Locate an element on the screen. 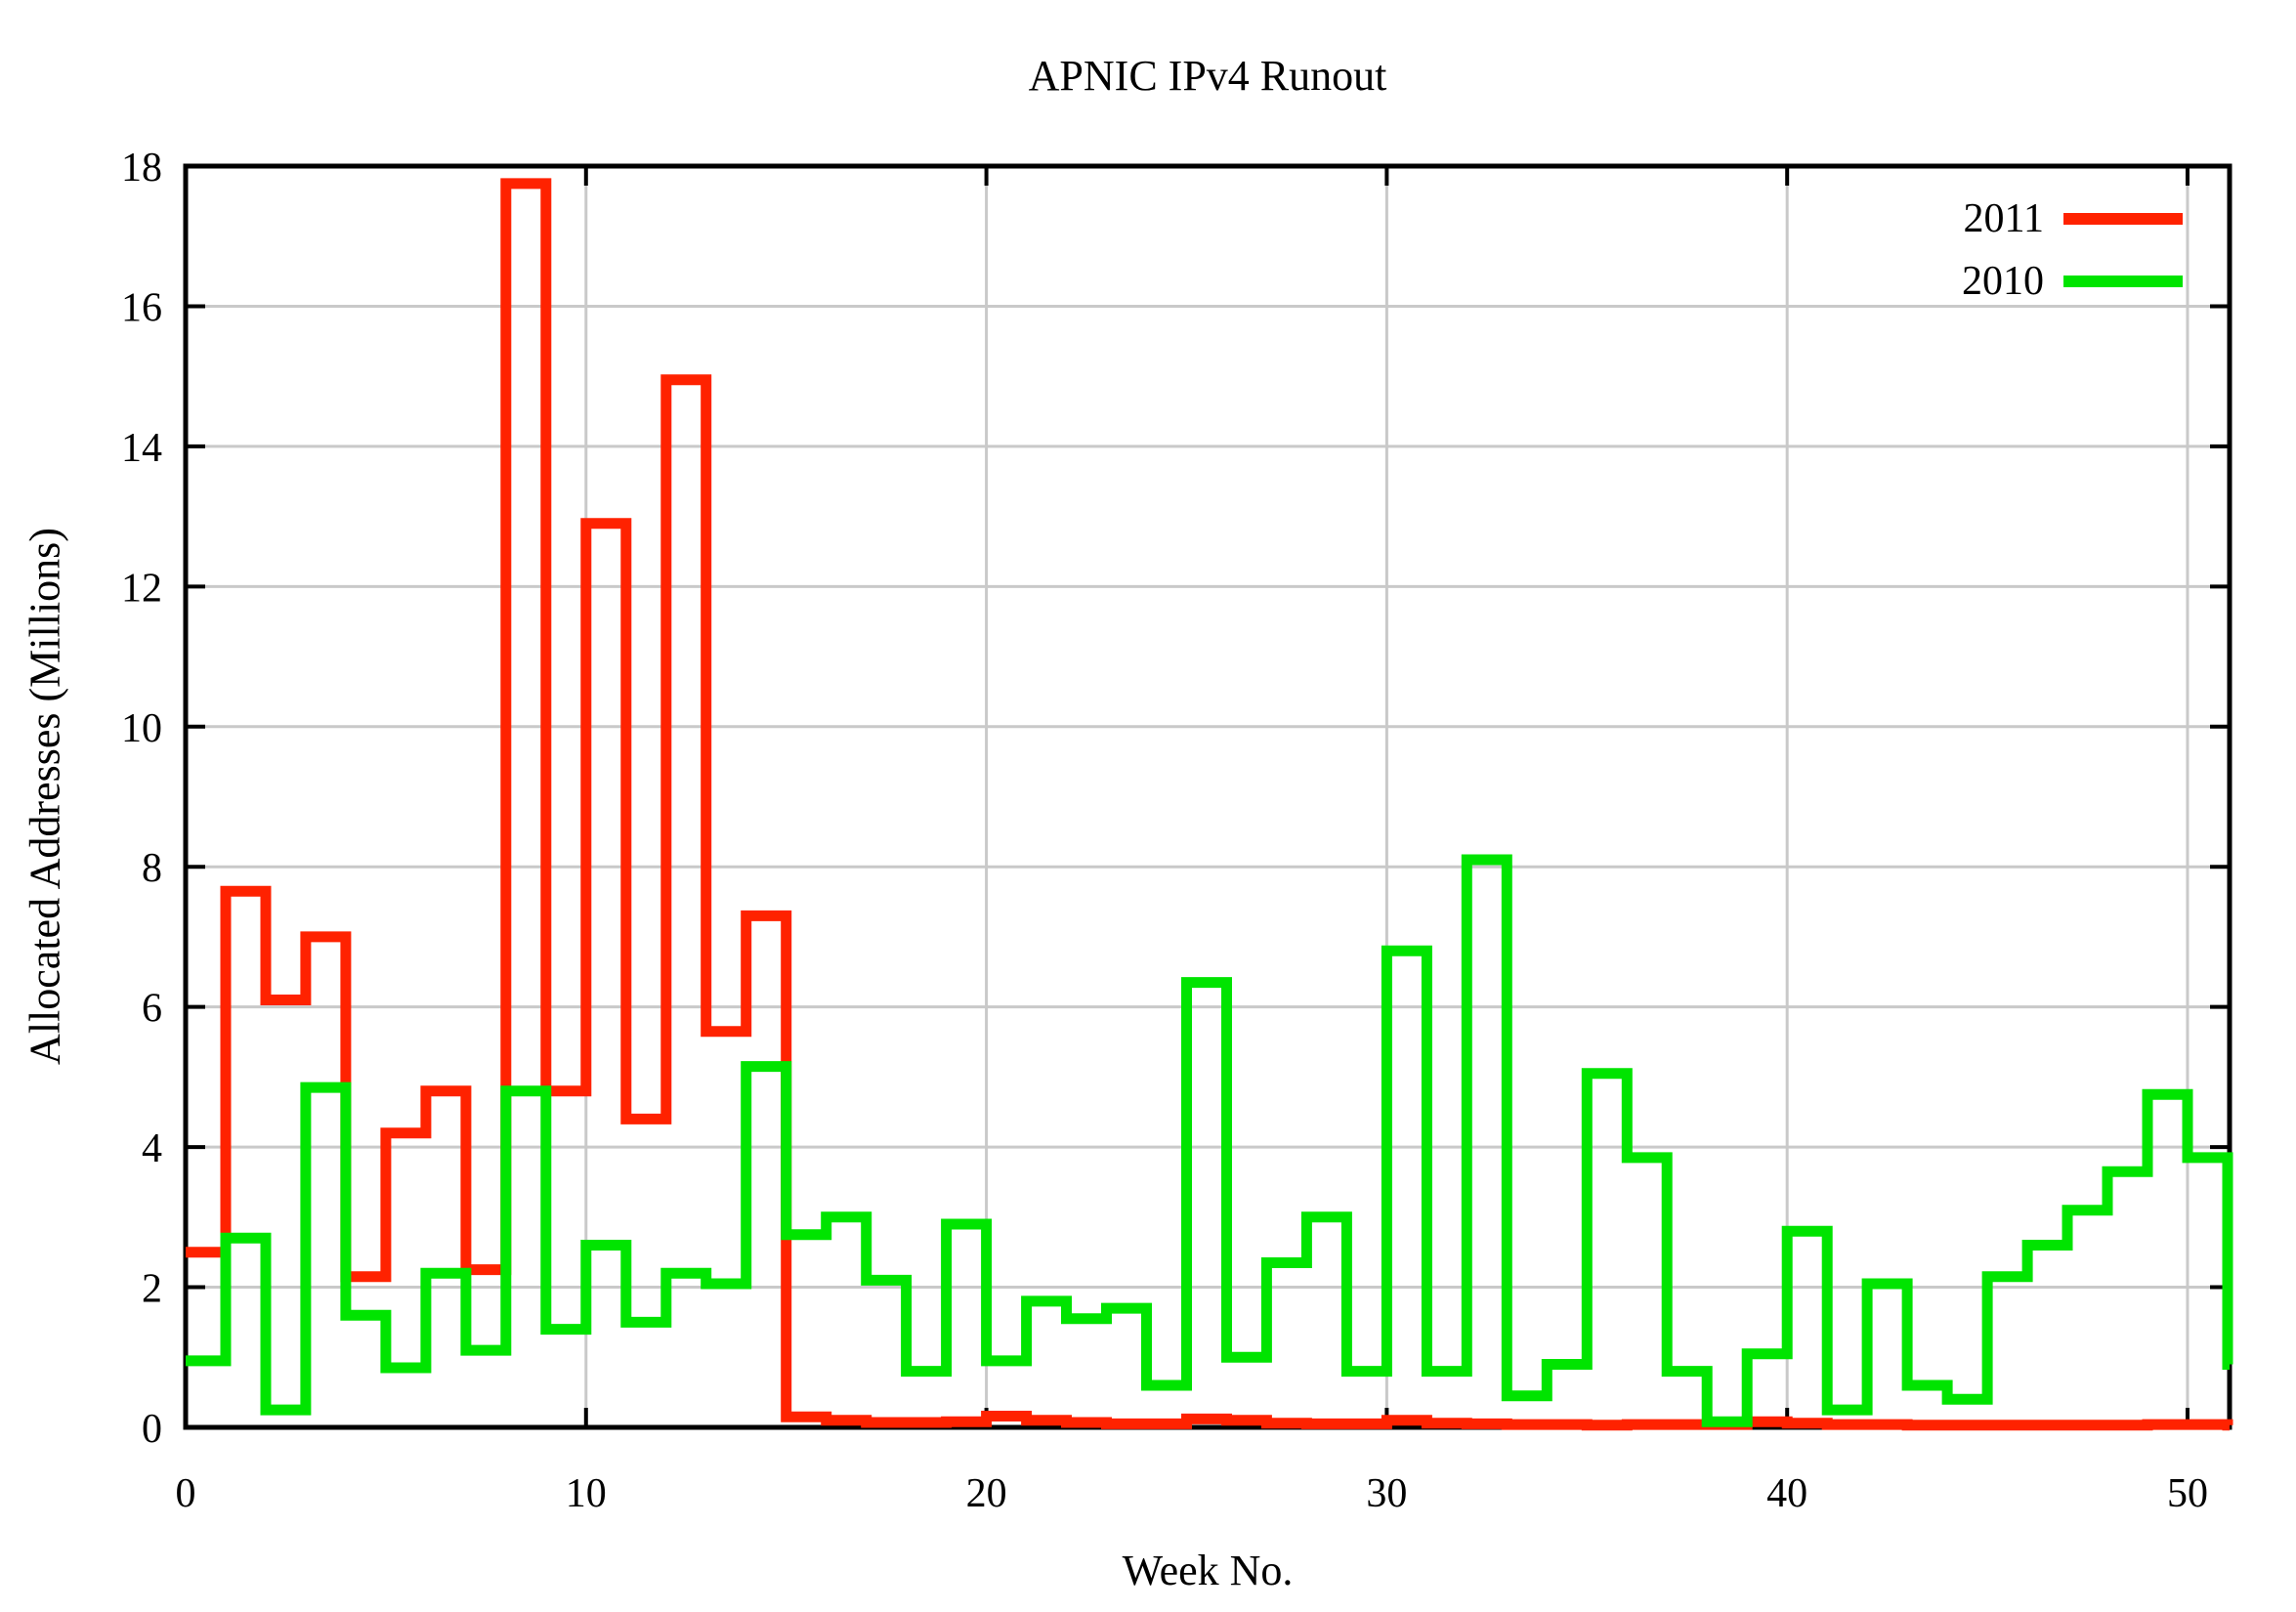 The width and height of the screenshot is (2296, 1612). legend-label-2010: 2010 is located at coordinates (2003, 281).